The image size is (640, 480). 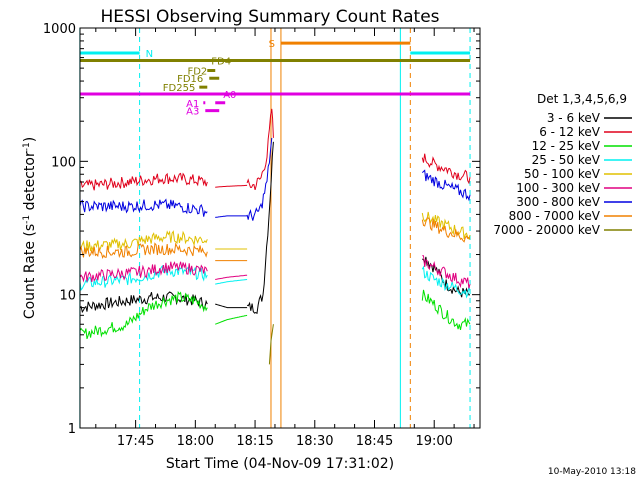 I want to click on flag-label-s: S, so click(x=272, y=44).